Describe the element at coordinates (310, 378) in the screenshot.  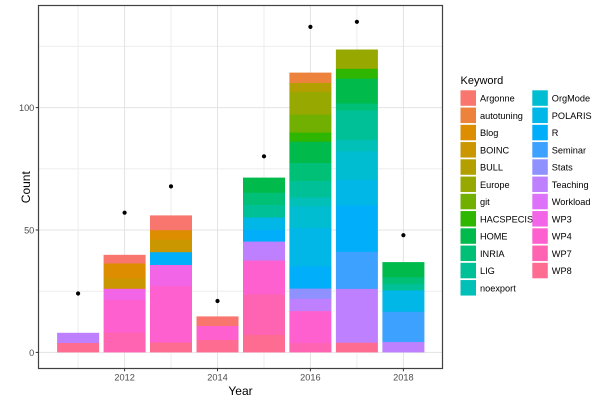
I see `svg-text: 2016` at that location.